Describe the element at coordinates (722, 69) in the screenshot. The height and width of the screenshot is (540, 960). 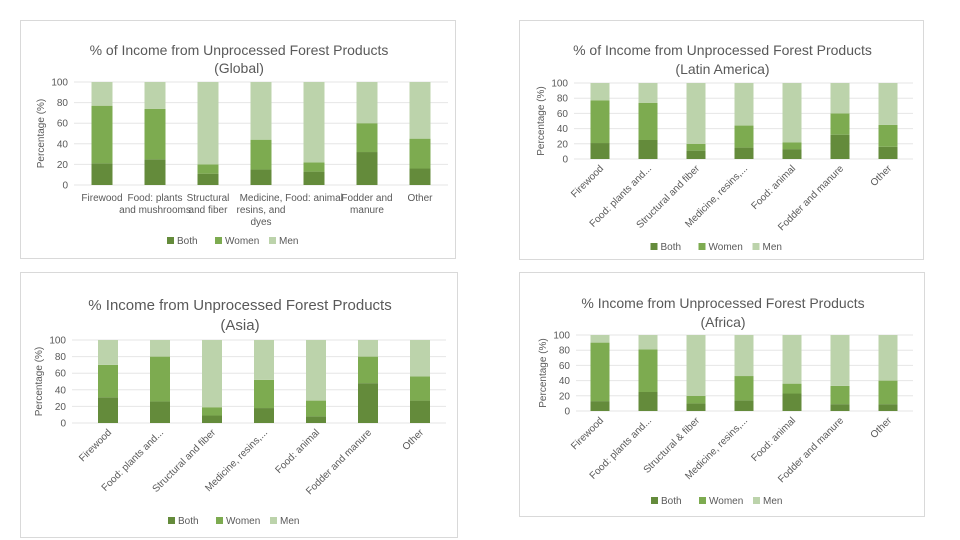
I see `chart-subtitle: (Latin America)` at that location.